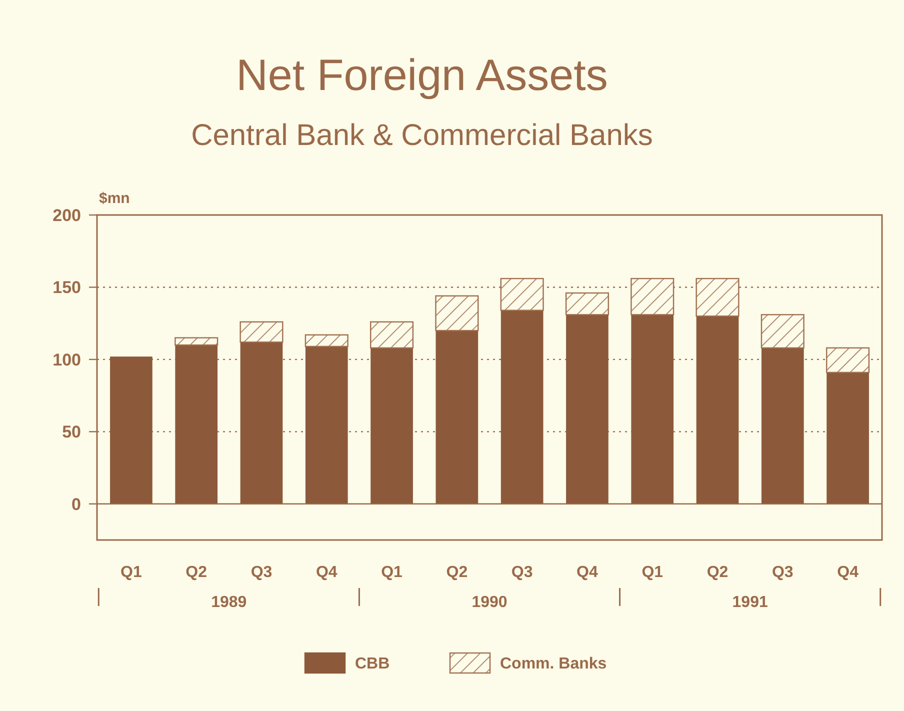 The height and width of the screenshot is (711, 904). What do you see at coordinates (76, 504) in the screenshot?
I see `y-tick-label: 0` at bounding box center [76, 504].